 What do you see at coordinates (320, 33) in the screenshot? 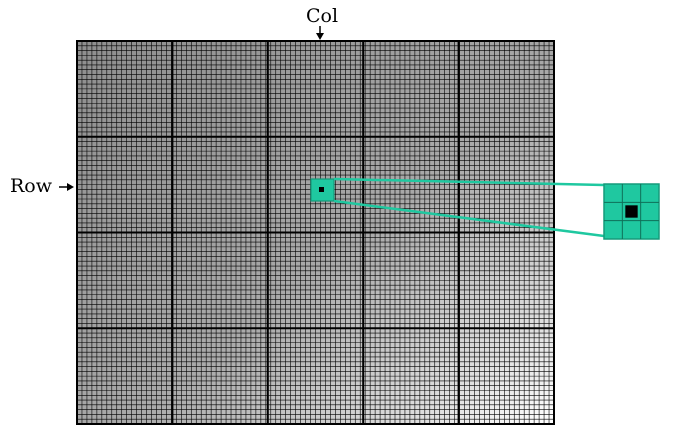
I see `arrow-down-icon` at bounding box center [320, 33].